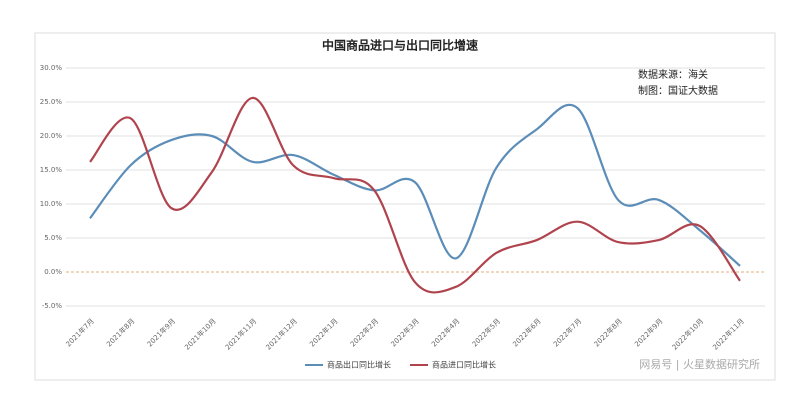 Image resolution: width=800 pixels, height=420 pixels. I want to click on y-tick-label: 10.0%, so click(51, 204).